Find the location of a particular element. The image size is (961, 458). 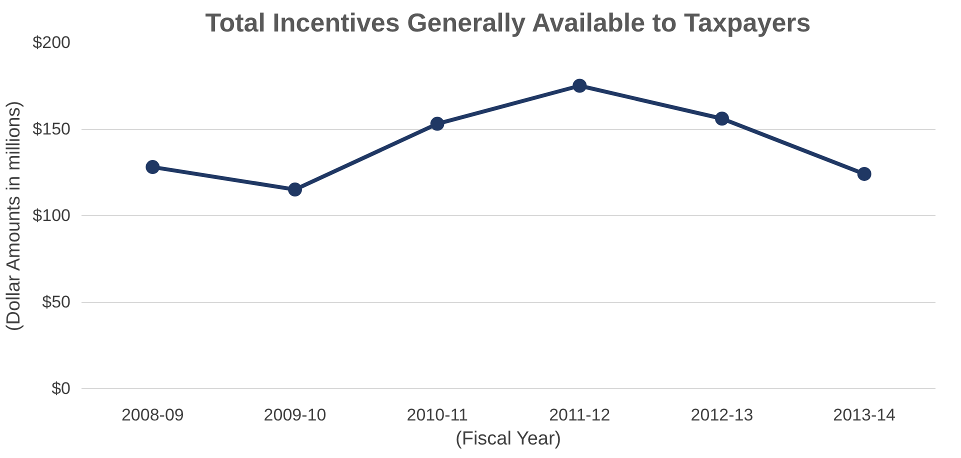

x-tick-label: 2011-12 is located at coordinates (579, 415).